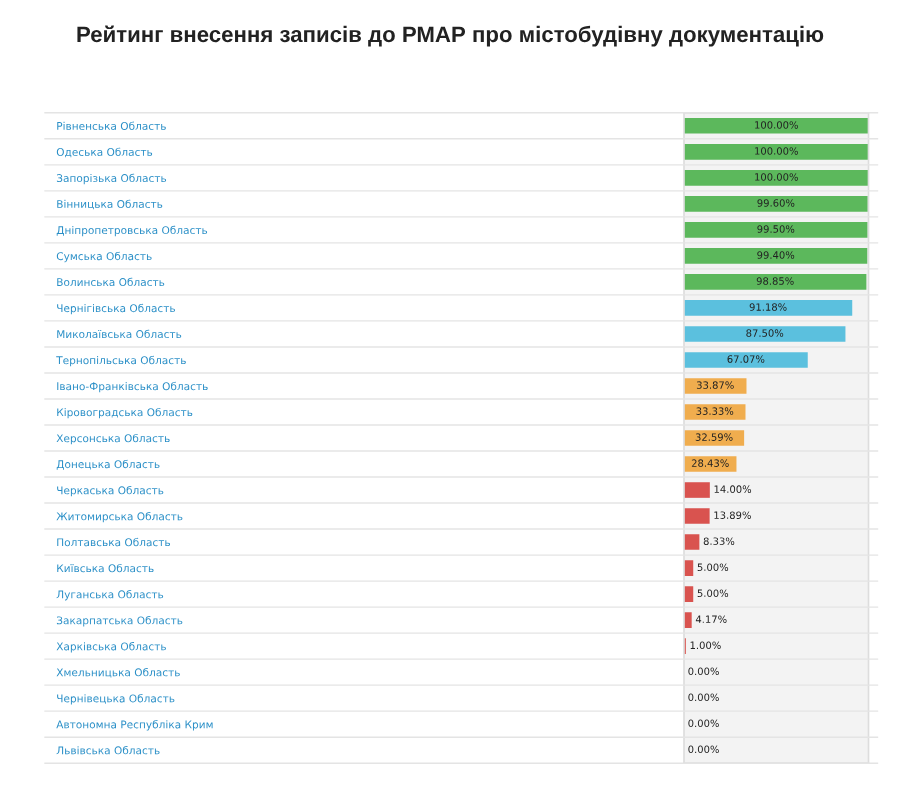  What do you see at coordinates (450, 36) in the screenshot?
I see `text: Рейтинг внесення записів до РМАР про містобудівну документацію` at bounding box center [450, 36].